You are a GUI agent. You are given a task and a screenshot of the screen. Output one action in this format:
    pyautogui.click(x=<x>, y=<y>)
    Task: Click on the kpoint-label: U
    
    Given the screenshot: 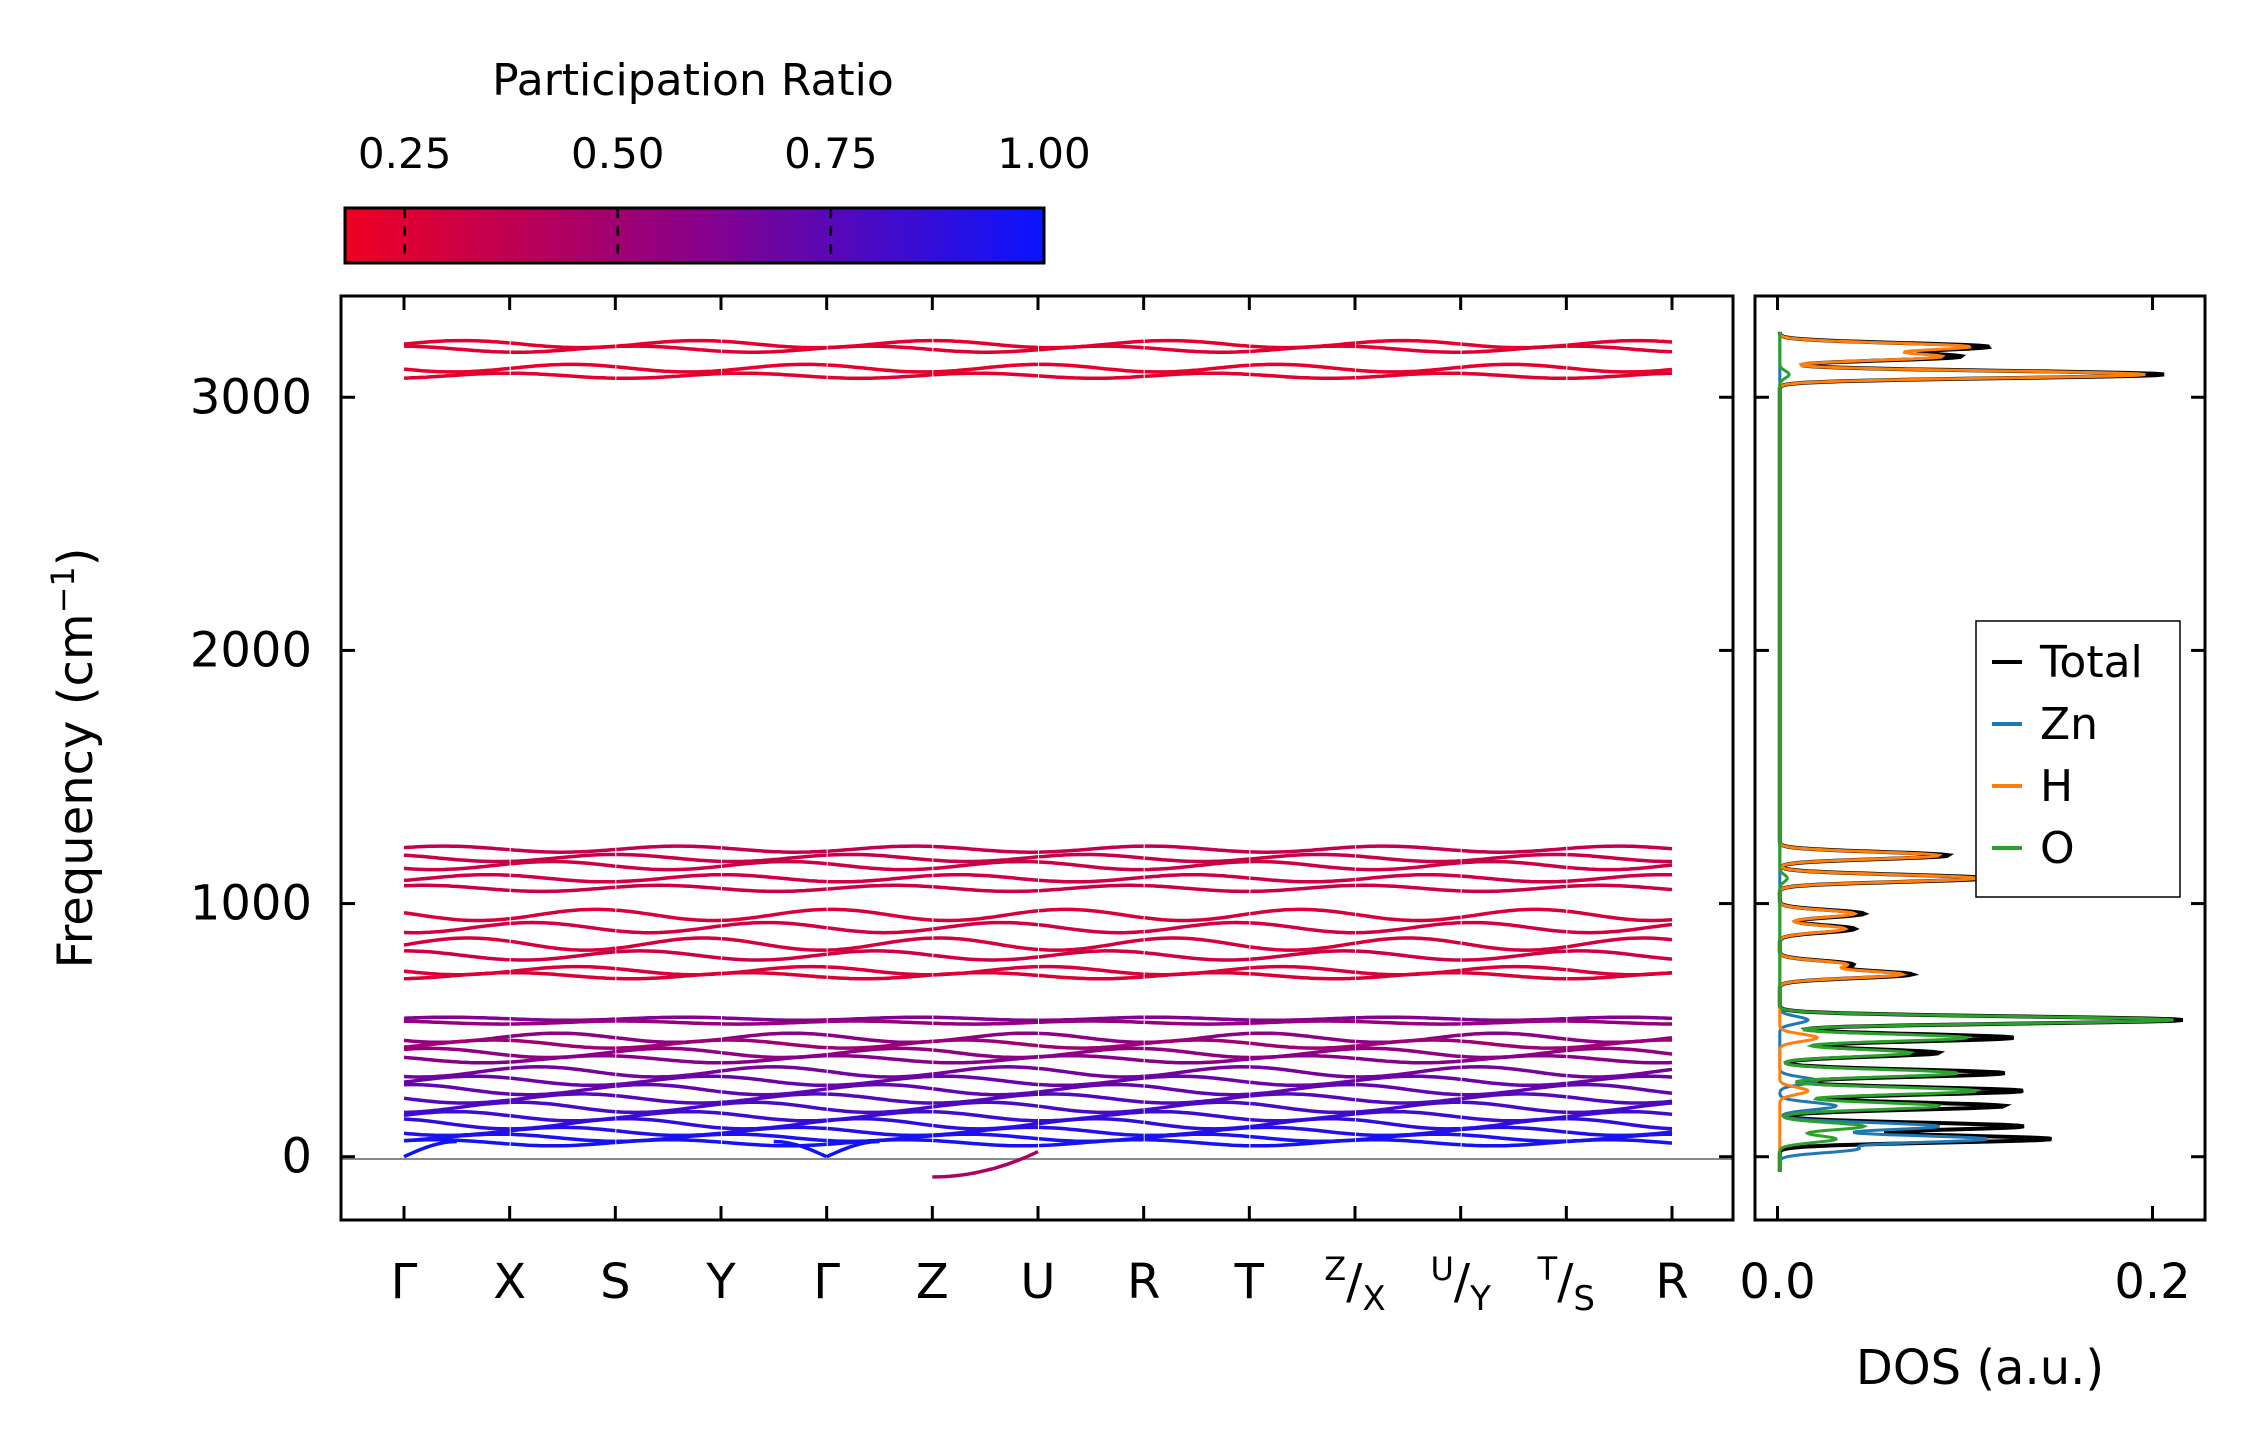 What is the action you would take?
    pyautogui.click(x=1037, y=1282)
    